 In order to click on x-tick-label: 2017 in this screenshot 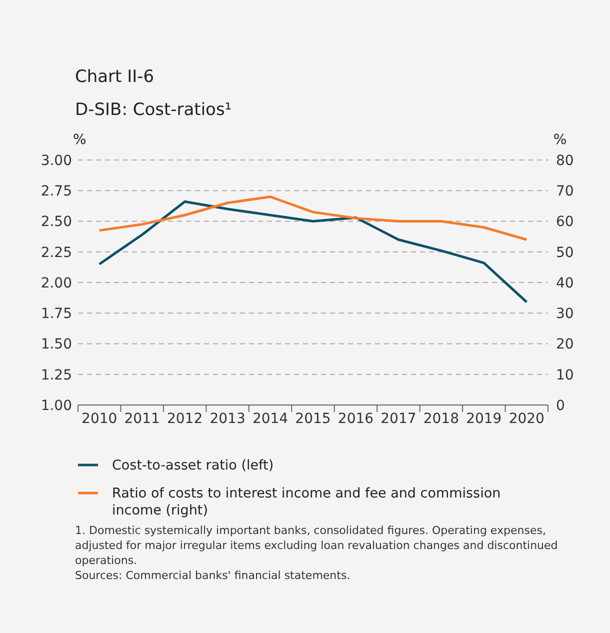, I will do `click(398, 419)`.